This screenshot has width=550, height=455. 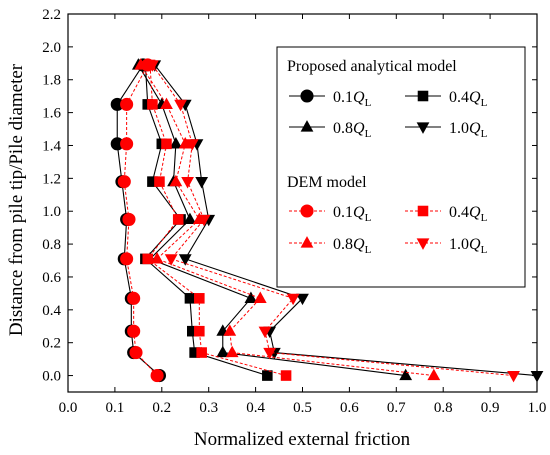 I want to click on x-tick-label: 0.2, so click(x=161, y=408).